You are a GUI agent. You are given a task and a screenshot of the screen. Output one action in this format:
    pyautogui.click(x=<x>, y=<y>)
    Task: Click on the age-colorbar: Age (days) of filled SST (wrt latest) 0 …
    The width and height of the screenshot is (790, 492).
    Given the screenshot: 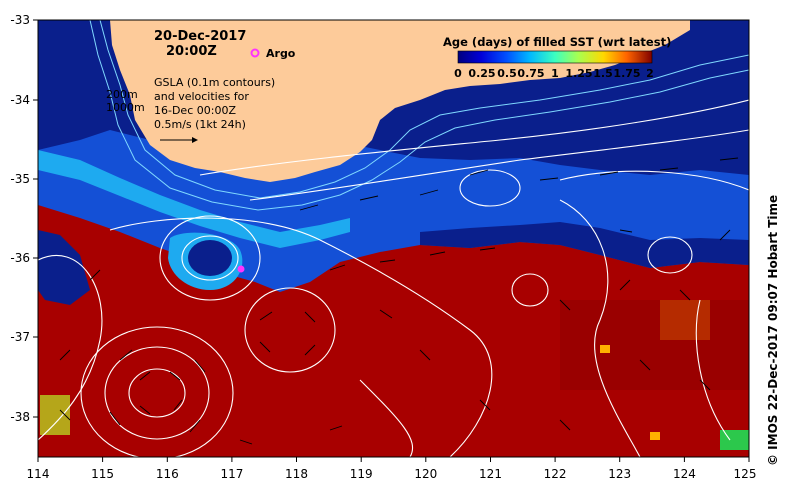 What is the action you would take?
    pyautogui.click(x=557, y=57)
    